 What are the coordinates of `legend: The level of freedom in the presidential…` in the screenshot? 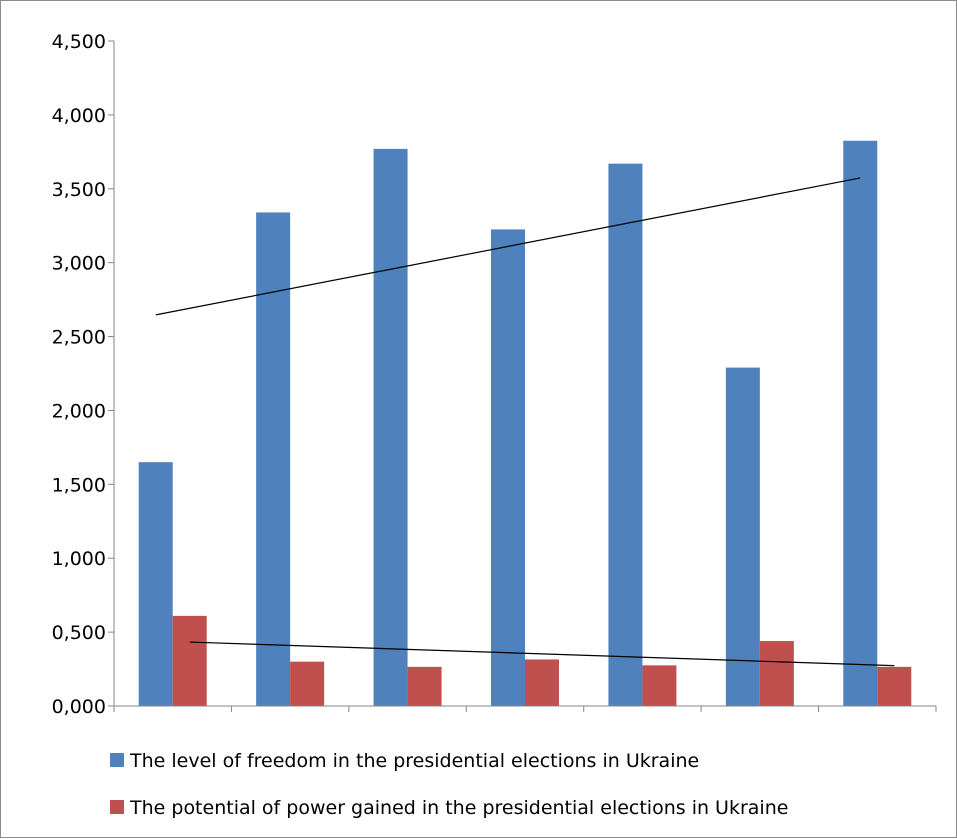 It's located at (449, 784).